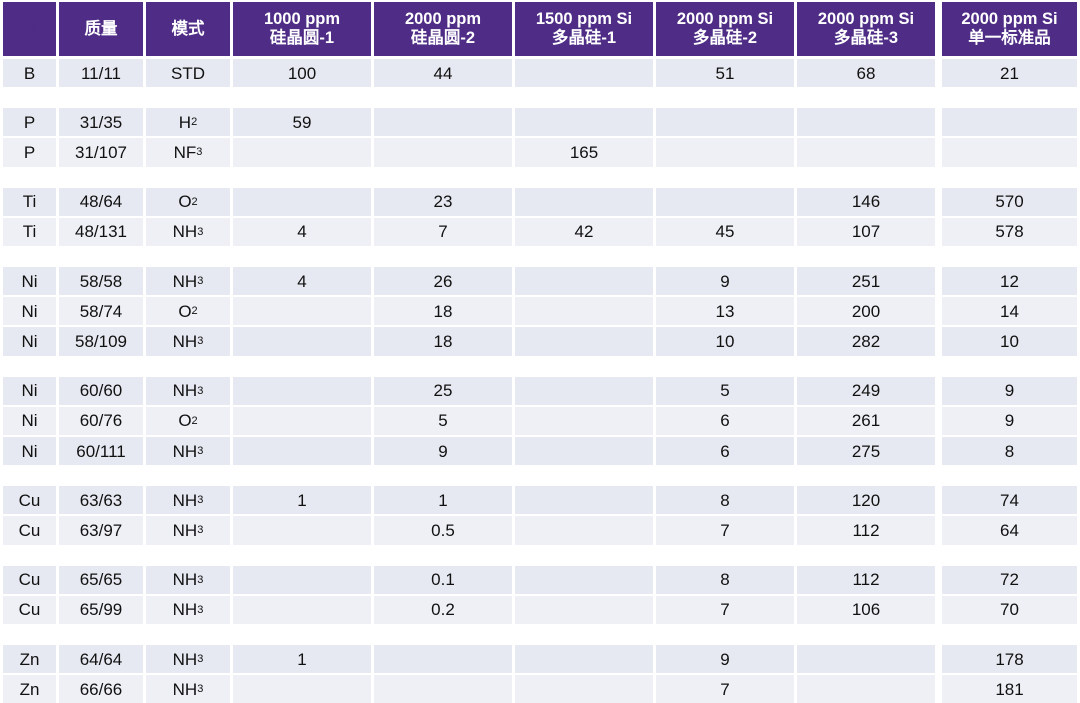 Image resolution: width=1080 pixels, height=703 pixels. Describe the element at coordinates (1009, 420) in the screenshot. I see `cell-single-std: 9` at that location.